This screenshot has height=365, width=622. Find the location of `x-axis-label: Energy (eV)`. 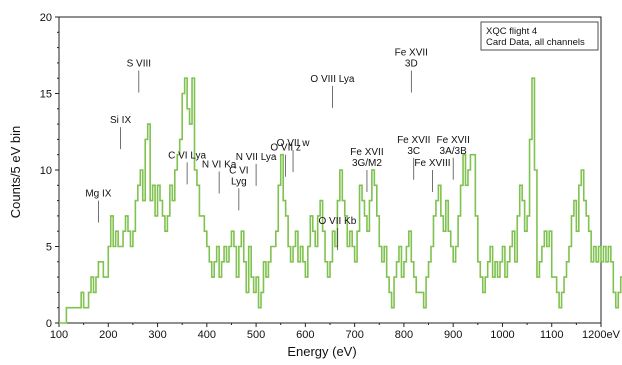

x-axis-label: Energy (eV) is located at coordinates (321, 351).